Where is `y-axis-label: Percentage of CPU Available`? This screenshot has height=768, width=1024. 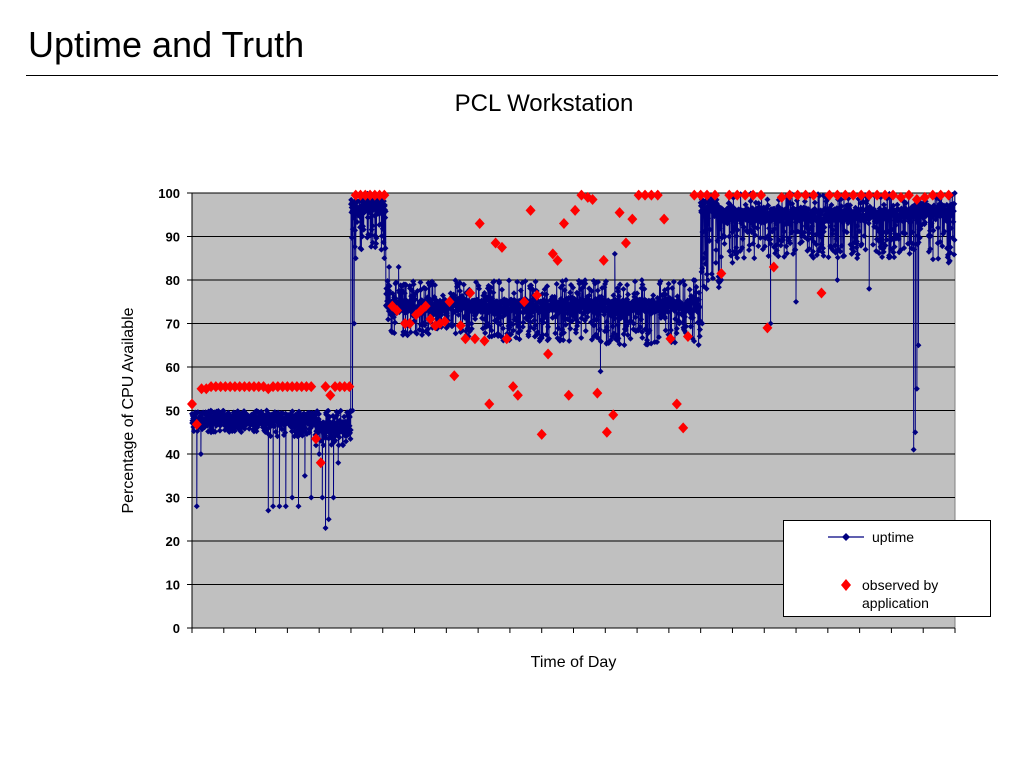
y-axis-label: Percentage of CPU Available is located at coordinates (128, 410).